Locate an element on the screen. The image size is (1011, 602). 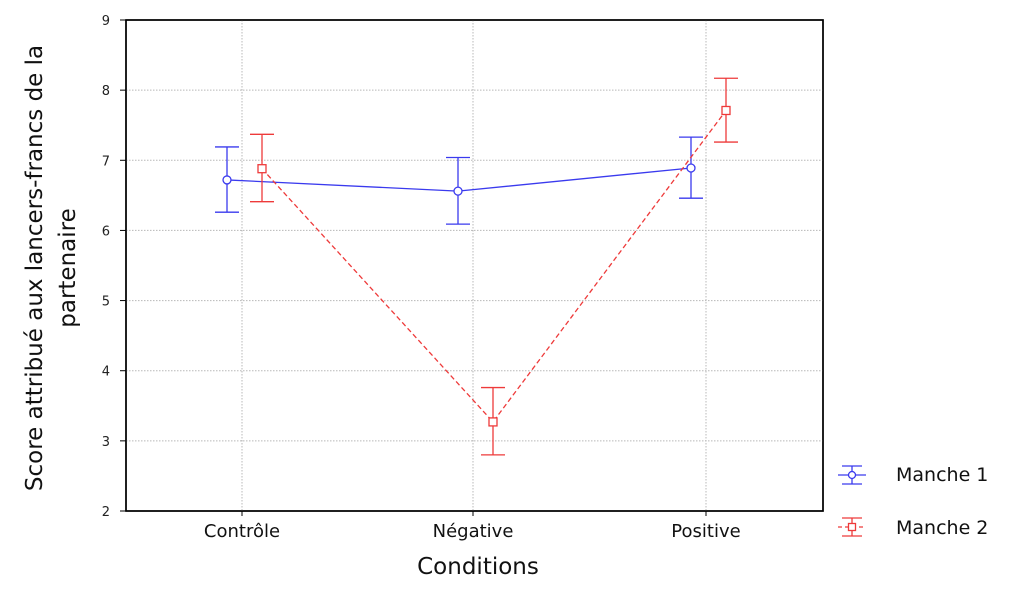
legend-item-manche-2: Manche 2 is located at coordinates (913, 528).